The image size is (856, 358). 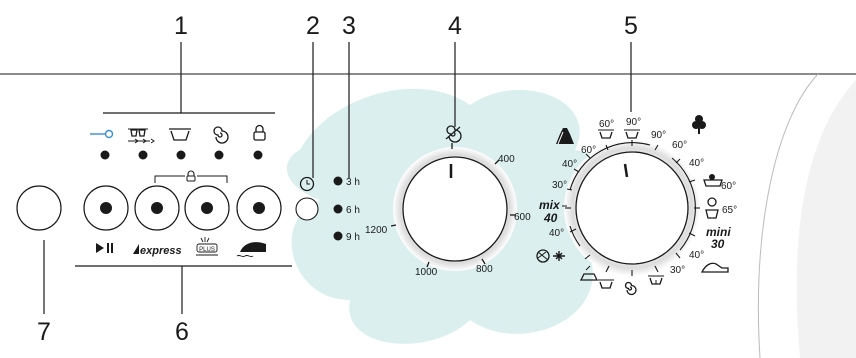 I want to click on spin-1200: 1200, so click(x=376, y=230).